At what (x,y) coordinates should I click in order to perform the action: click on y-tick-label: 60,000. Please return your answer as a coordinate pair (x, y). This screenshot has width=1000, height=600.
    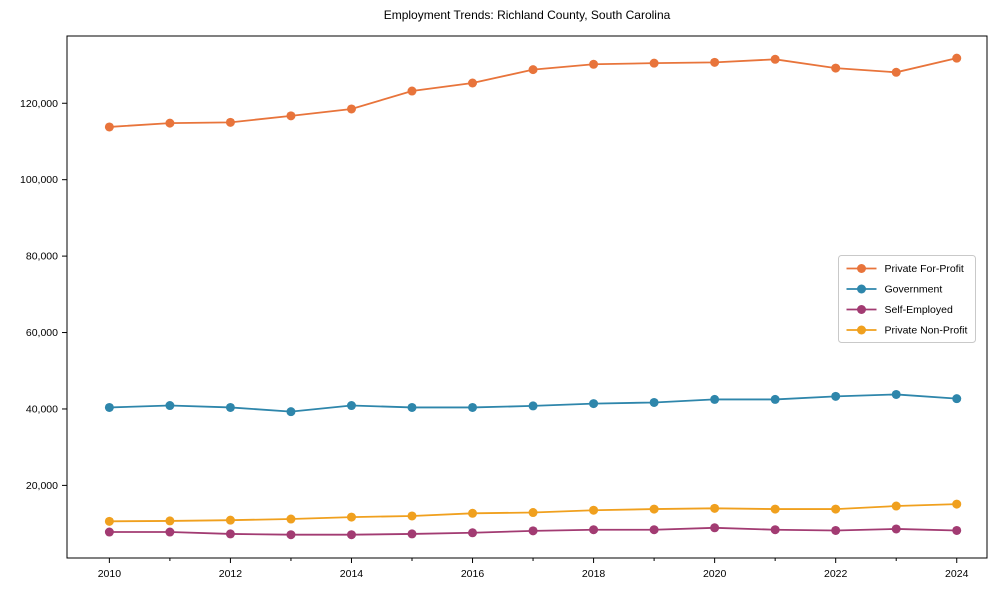
    Looking at the image, I should click on (42, 333).